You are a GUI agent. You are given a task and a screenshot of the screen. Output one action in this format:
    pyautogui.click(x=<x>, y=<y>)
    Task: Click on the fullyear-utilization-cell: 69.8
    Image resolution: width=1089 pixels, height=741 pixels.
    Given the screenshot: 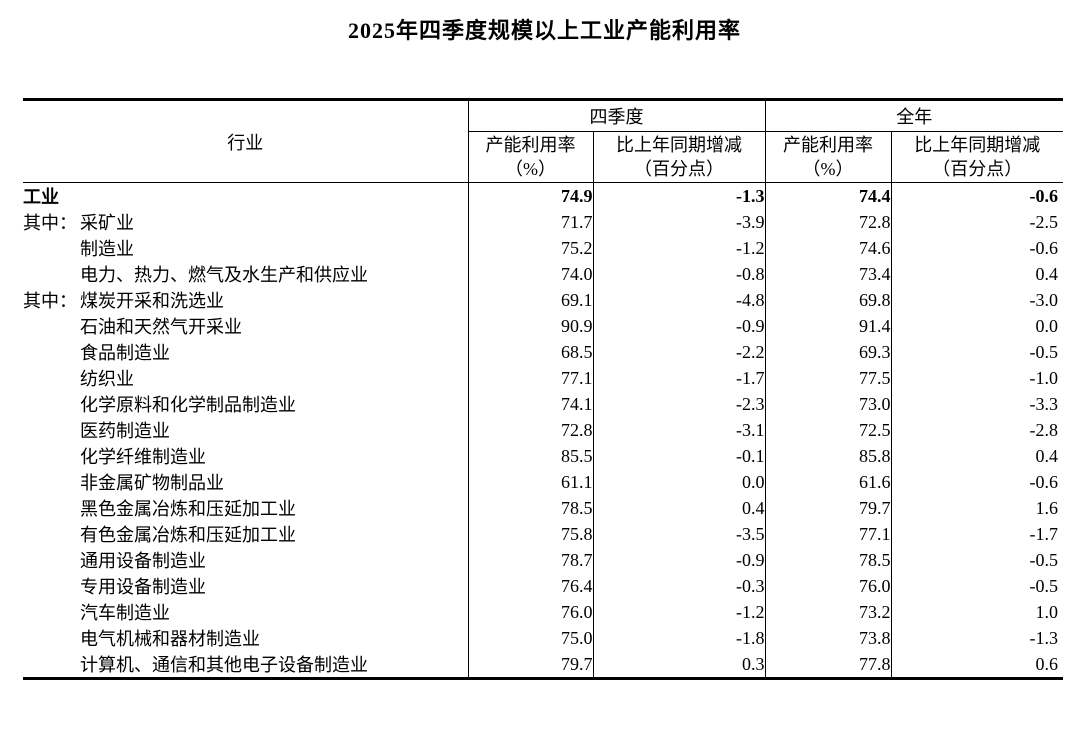 What is the action you would take?
    pyautogui.click(x=828, y=300)
    